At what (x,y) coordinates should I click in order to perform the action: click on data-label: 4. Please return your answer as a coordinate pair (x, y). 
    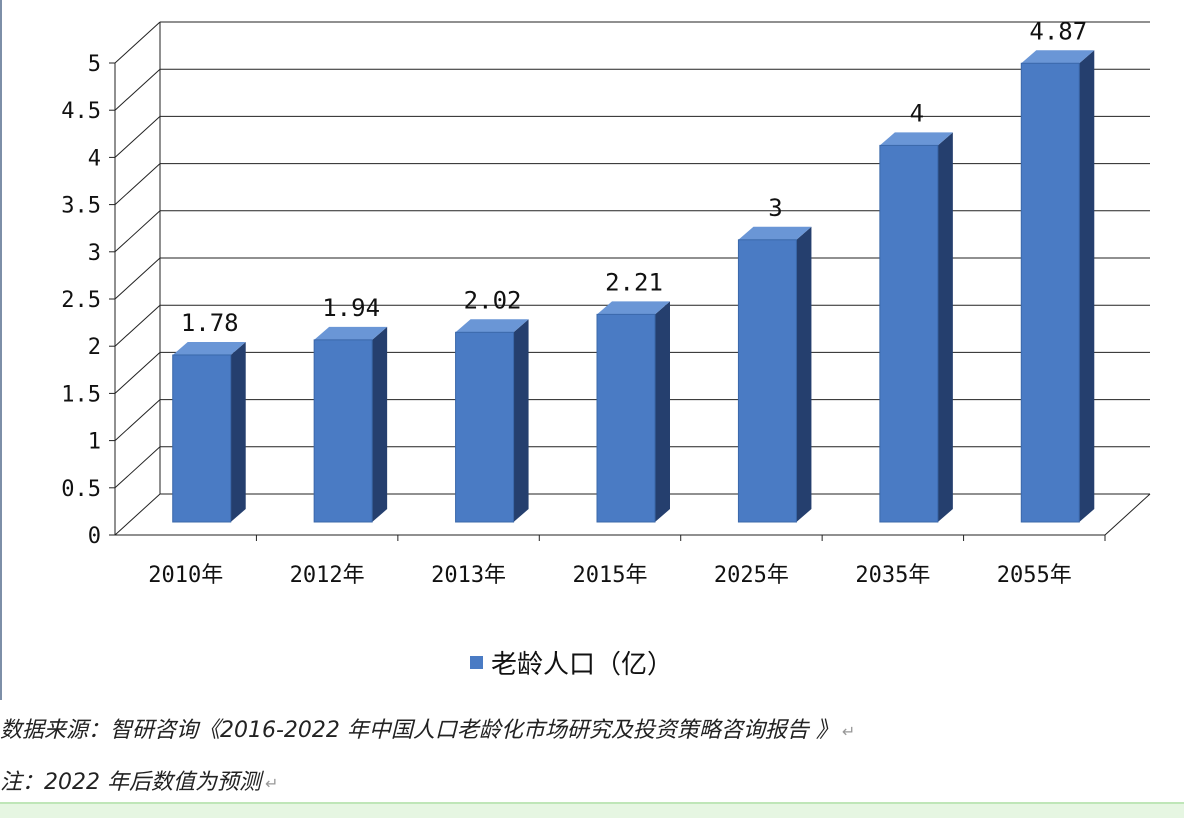
    Looking at the image, I should click on (917, 113).